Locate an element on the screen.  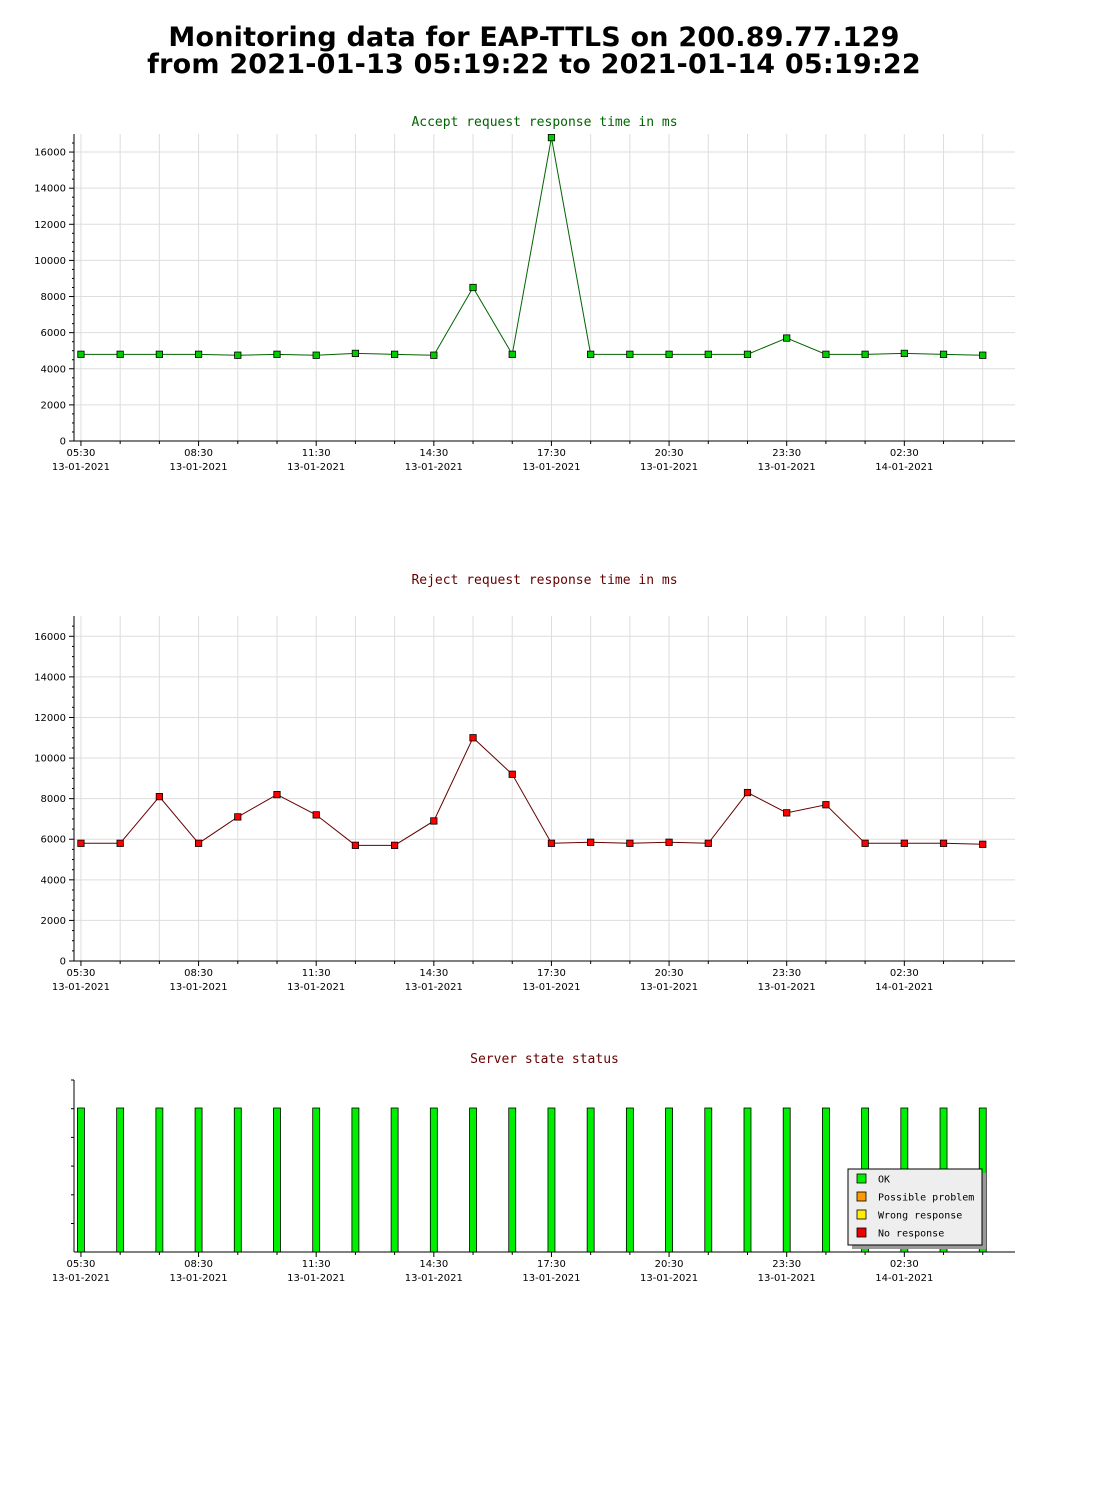
chart3-x-label-time: 23:30 is located at coordinates (786, 1264).